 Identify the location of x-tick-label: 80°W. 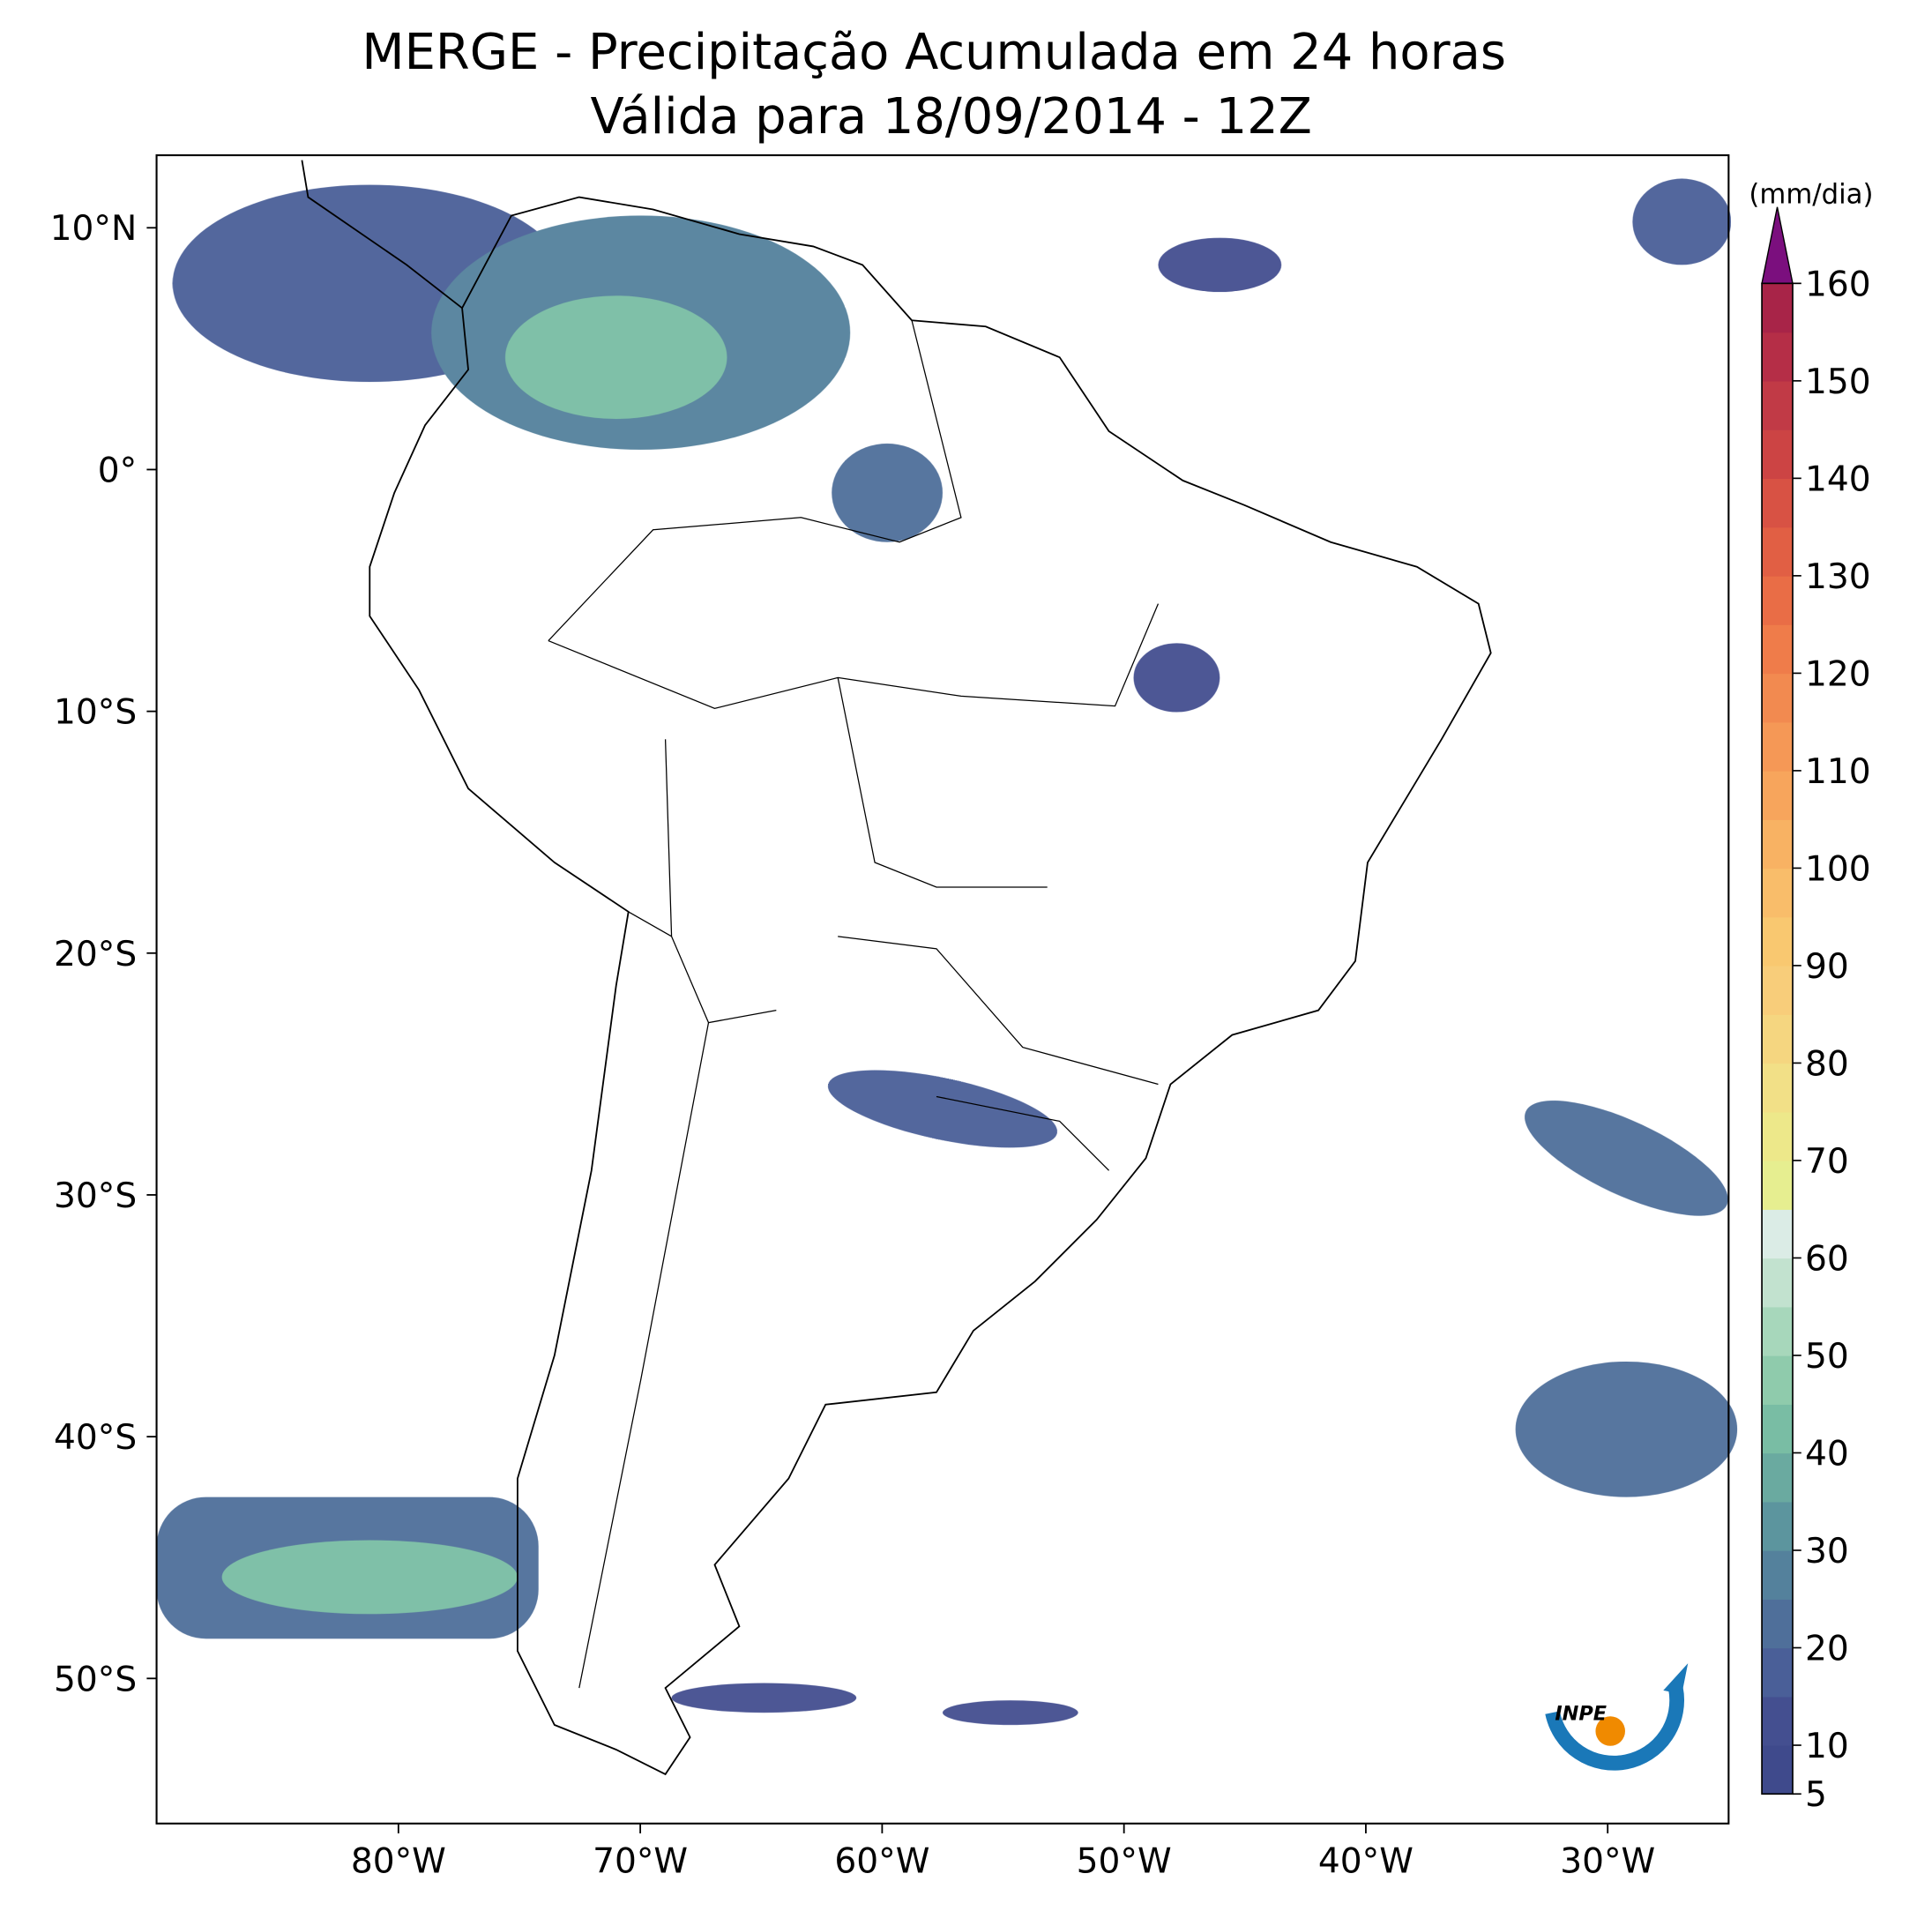
(398, 1862).